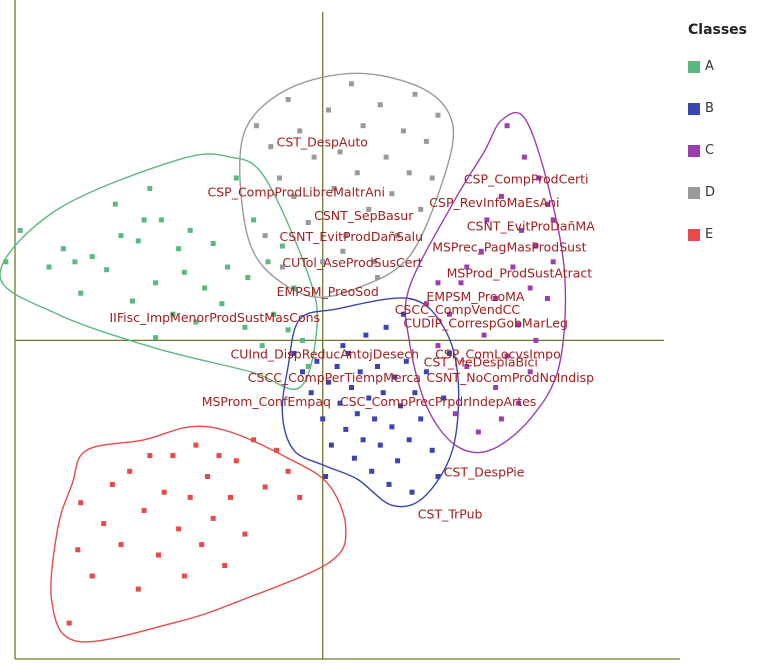 This screenshot has height=665, width=762. Describe the element at coordinates (710, 150) in the screenshot. I see `legend-label: C` at that location.